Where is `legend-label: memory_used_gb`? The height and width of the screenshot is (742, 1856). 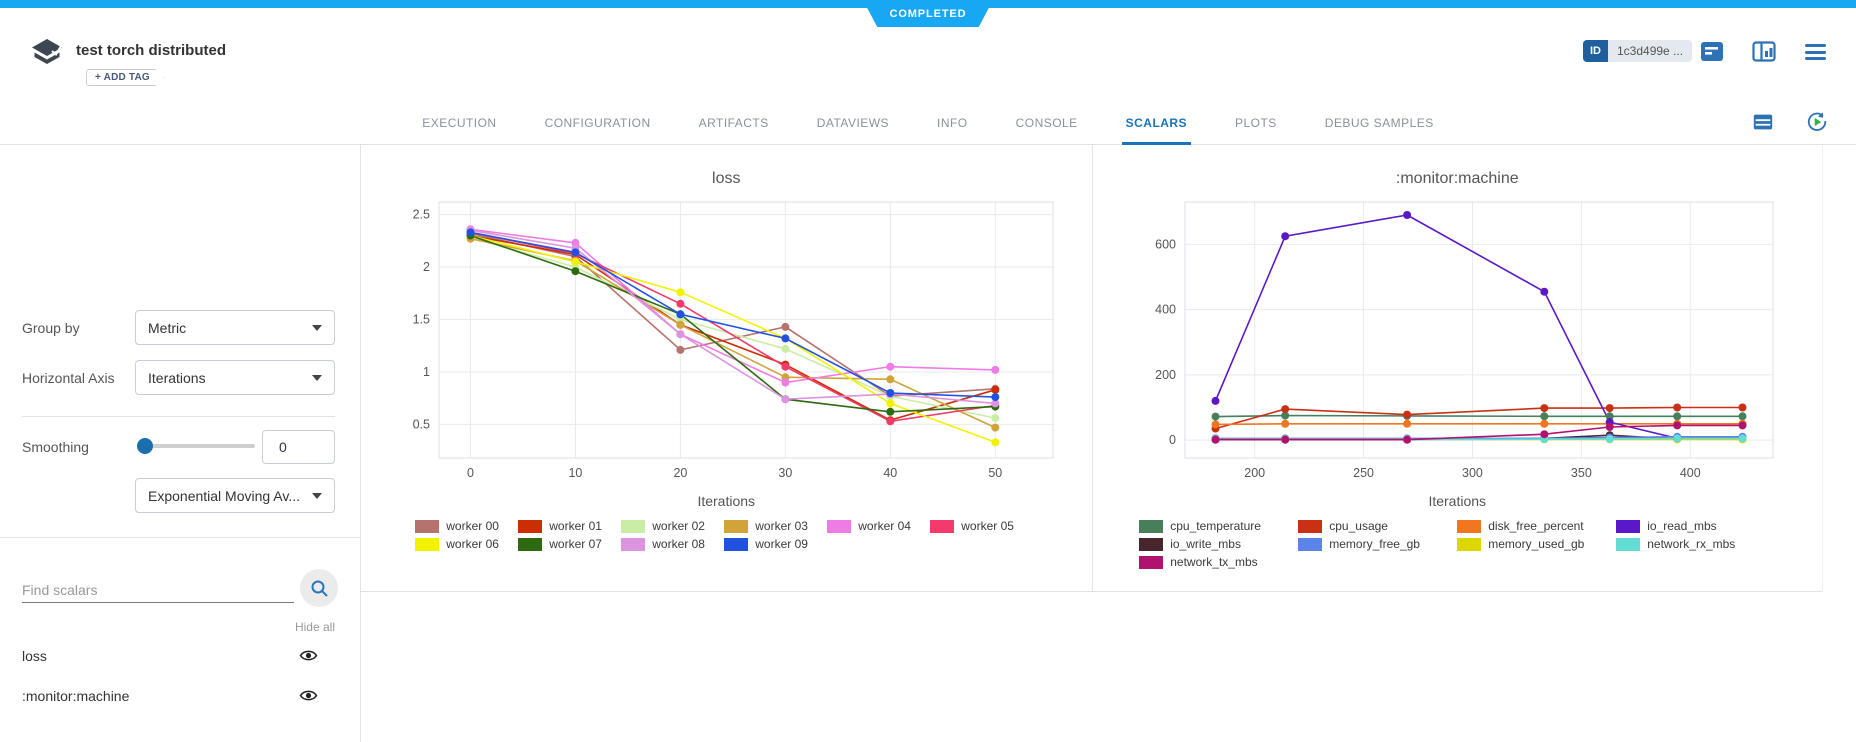
legend-label: memory_used_gb is located at coordinates (1536, 544).